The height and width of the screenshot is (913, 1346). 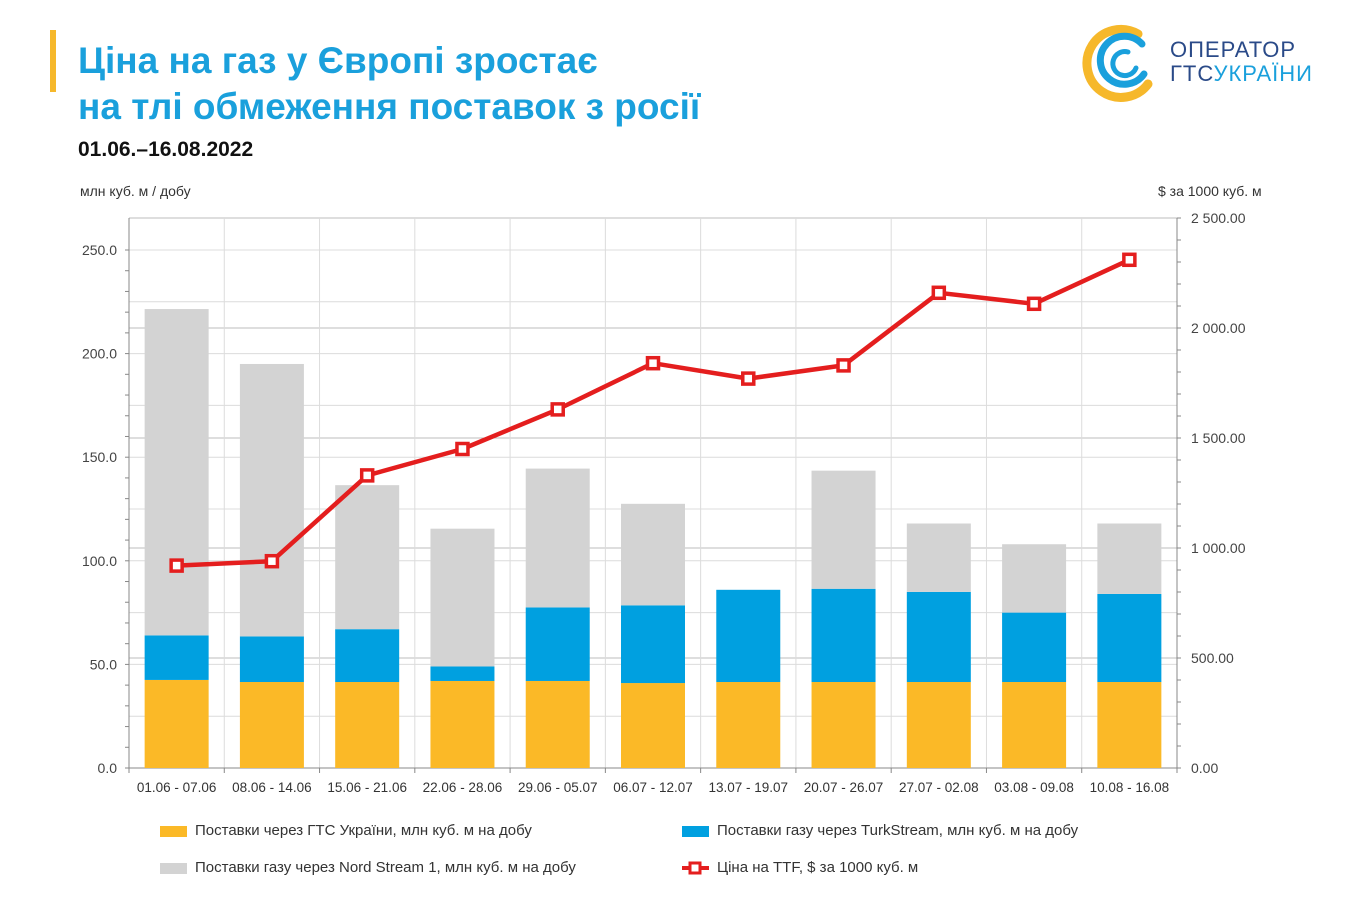 What do you see at coordinates (338, 60) in the screenshot?
I see `title-line-1: Ціна на газ у Європі зростає` at bounding box center [338, 60].